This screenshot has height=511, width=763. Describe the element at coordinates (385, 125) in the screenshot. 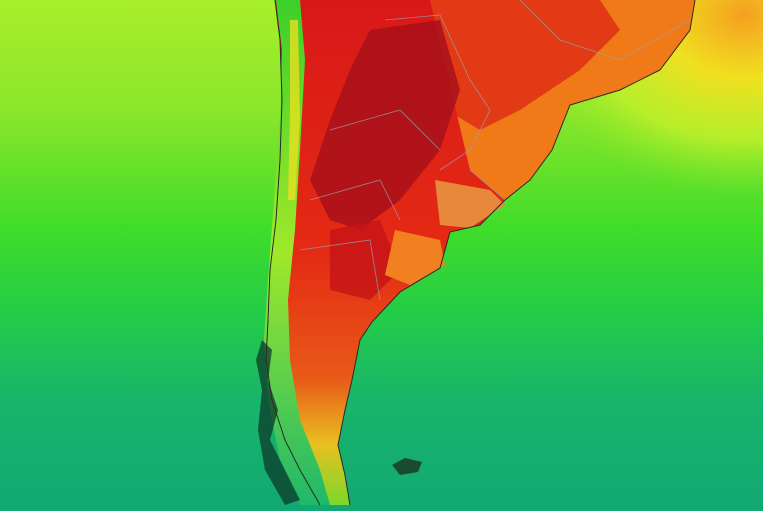

I see `hot-core` at that location.